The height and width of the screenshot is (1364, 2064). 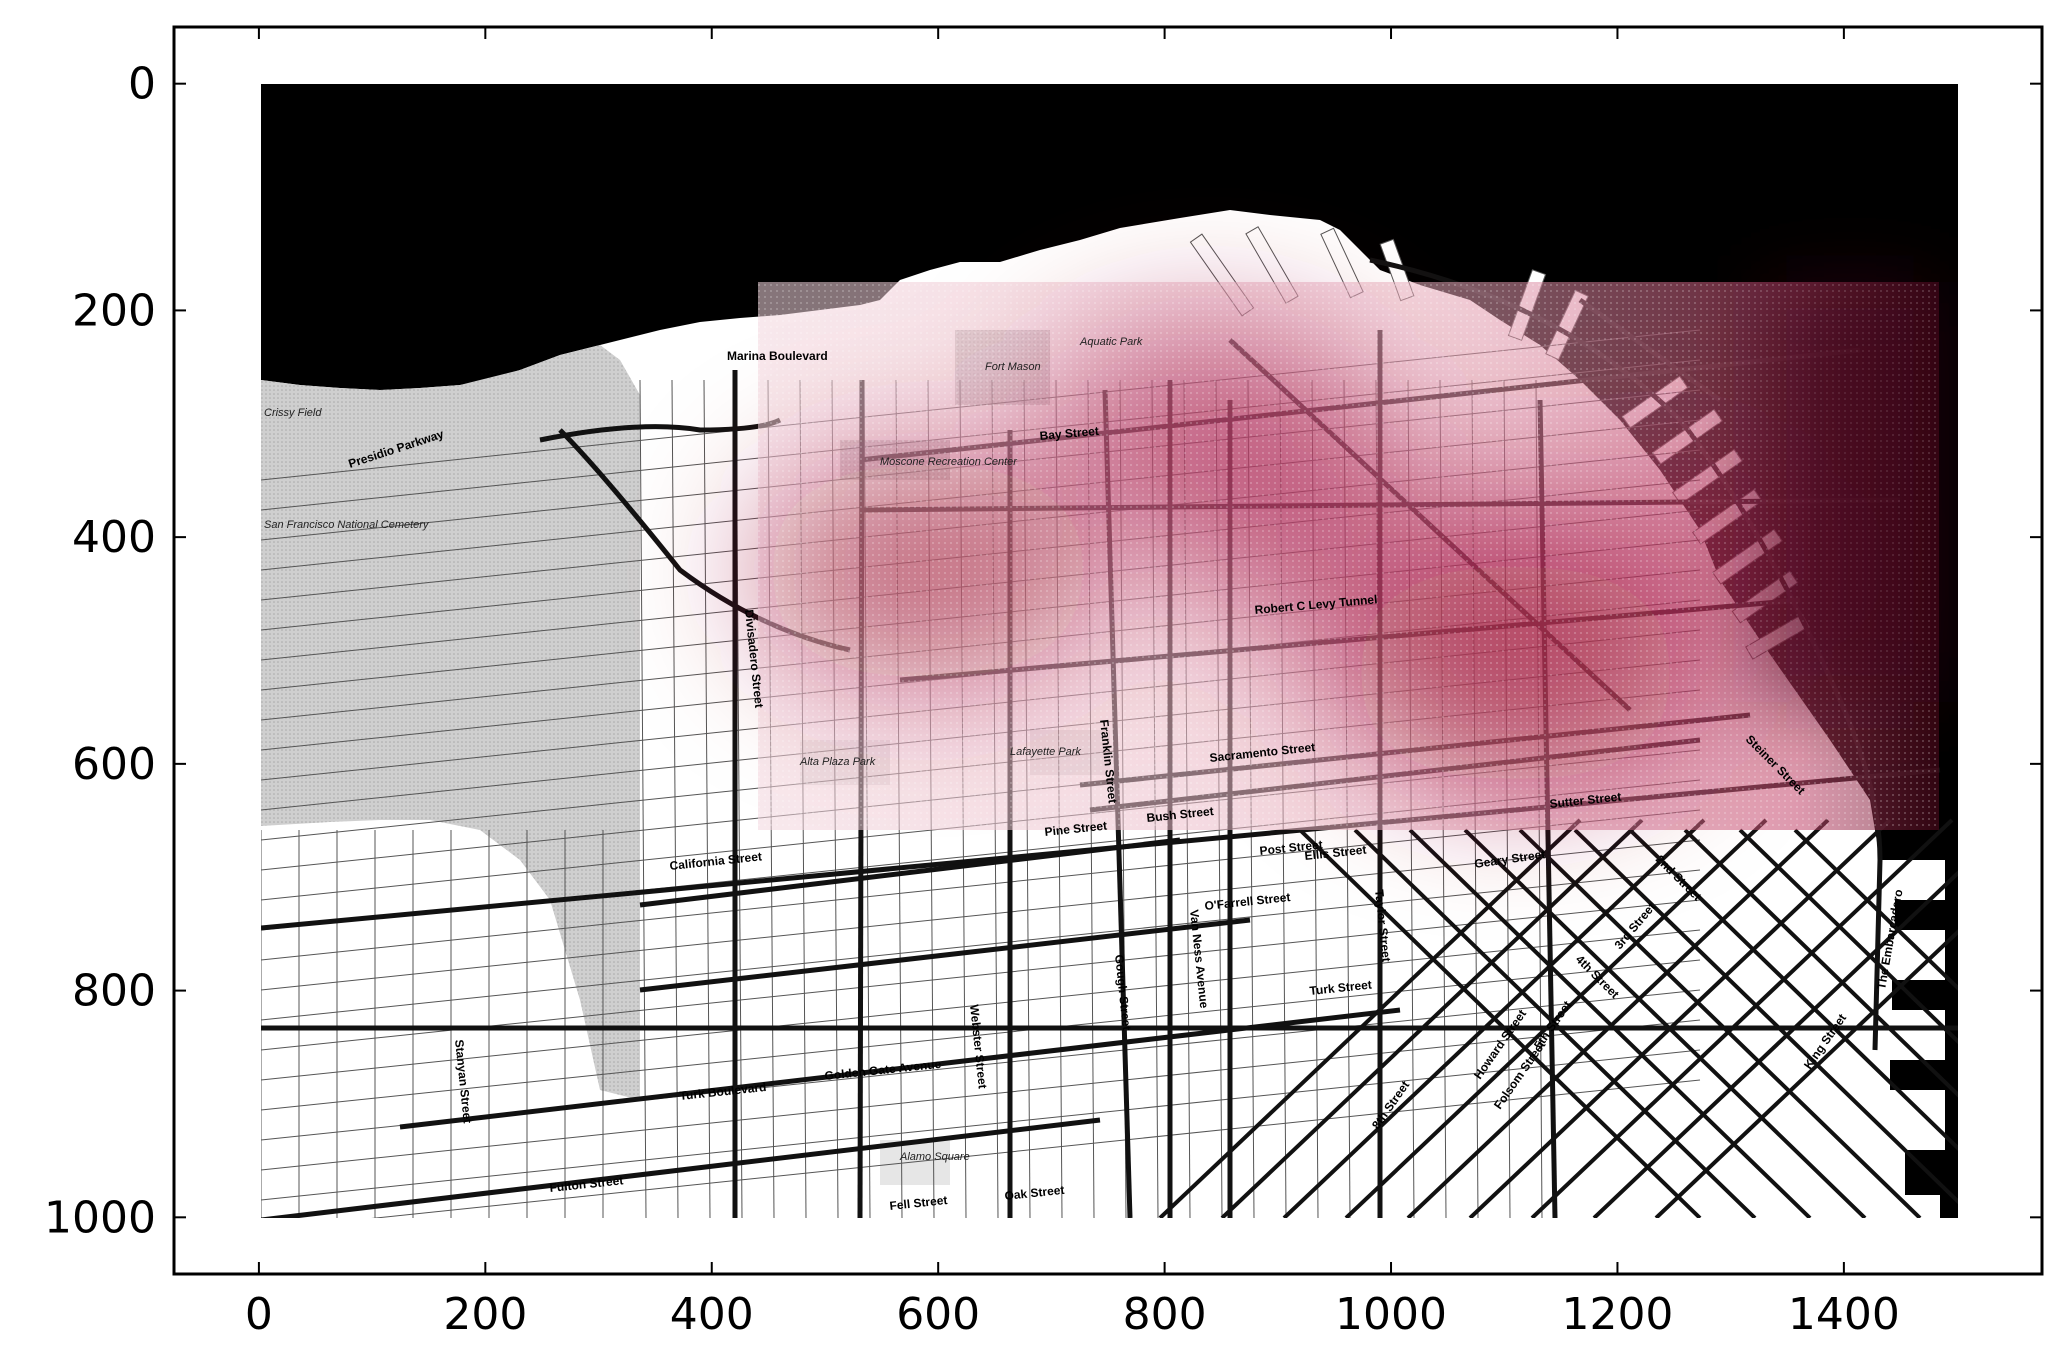 I want to click on x-tick-label: 800, so click(x=1165, y=1314).